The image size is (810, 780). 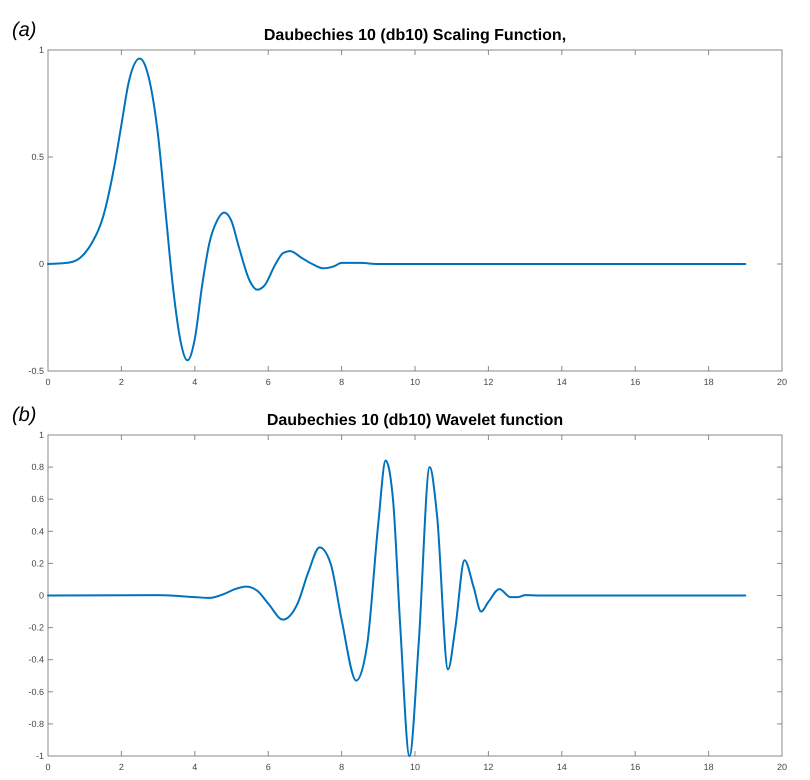 I want to click on y-tick-label: -1, so click(x=40, y=756).